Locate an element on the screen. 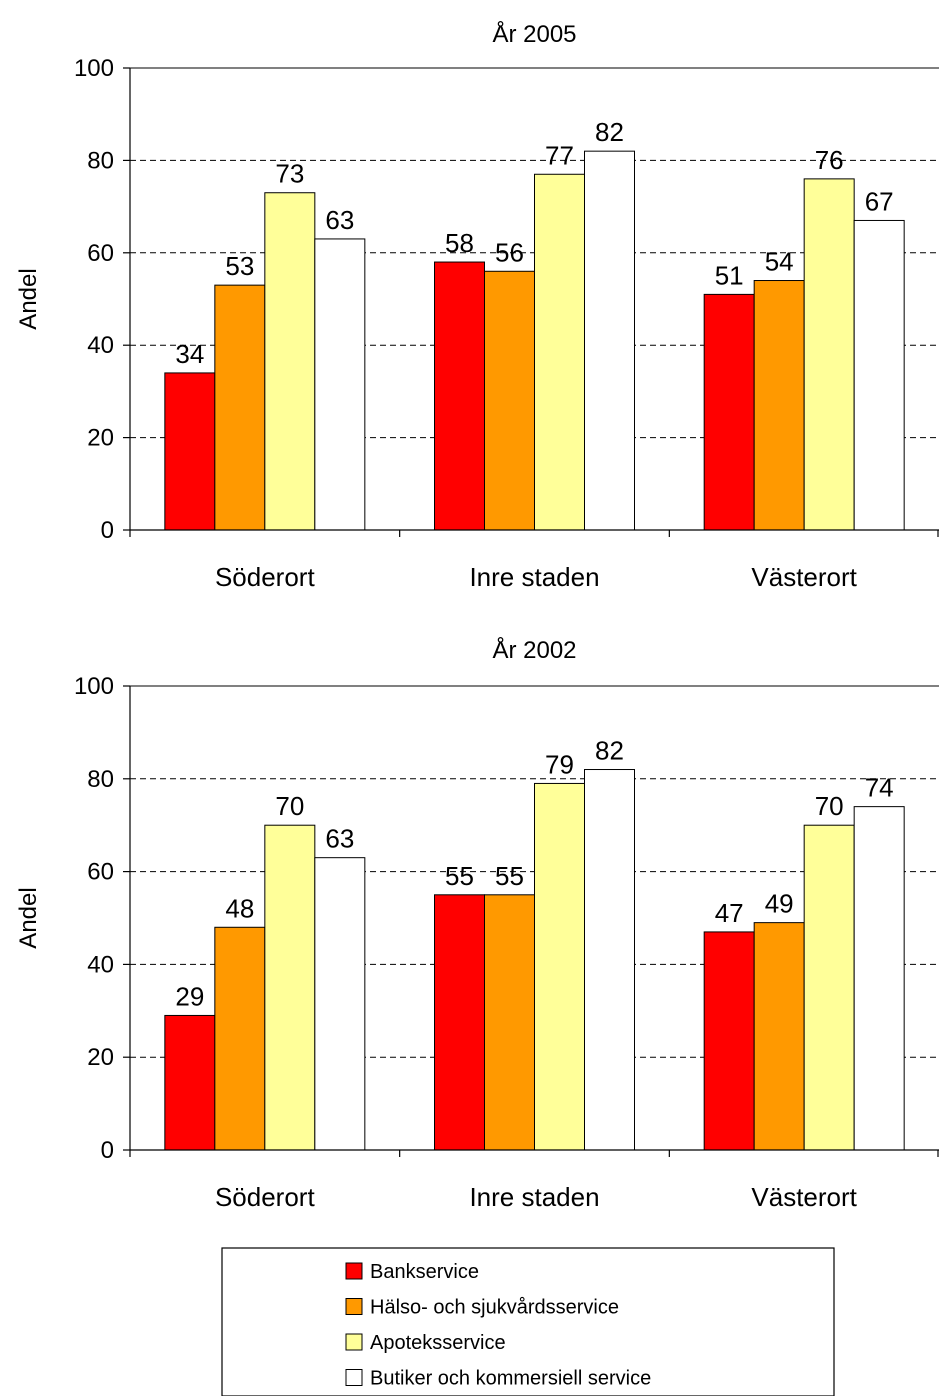  data-label: 76 is located at coordinates (829, 160).